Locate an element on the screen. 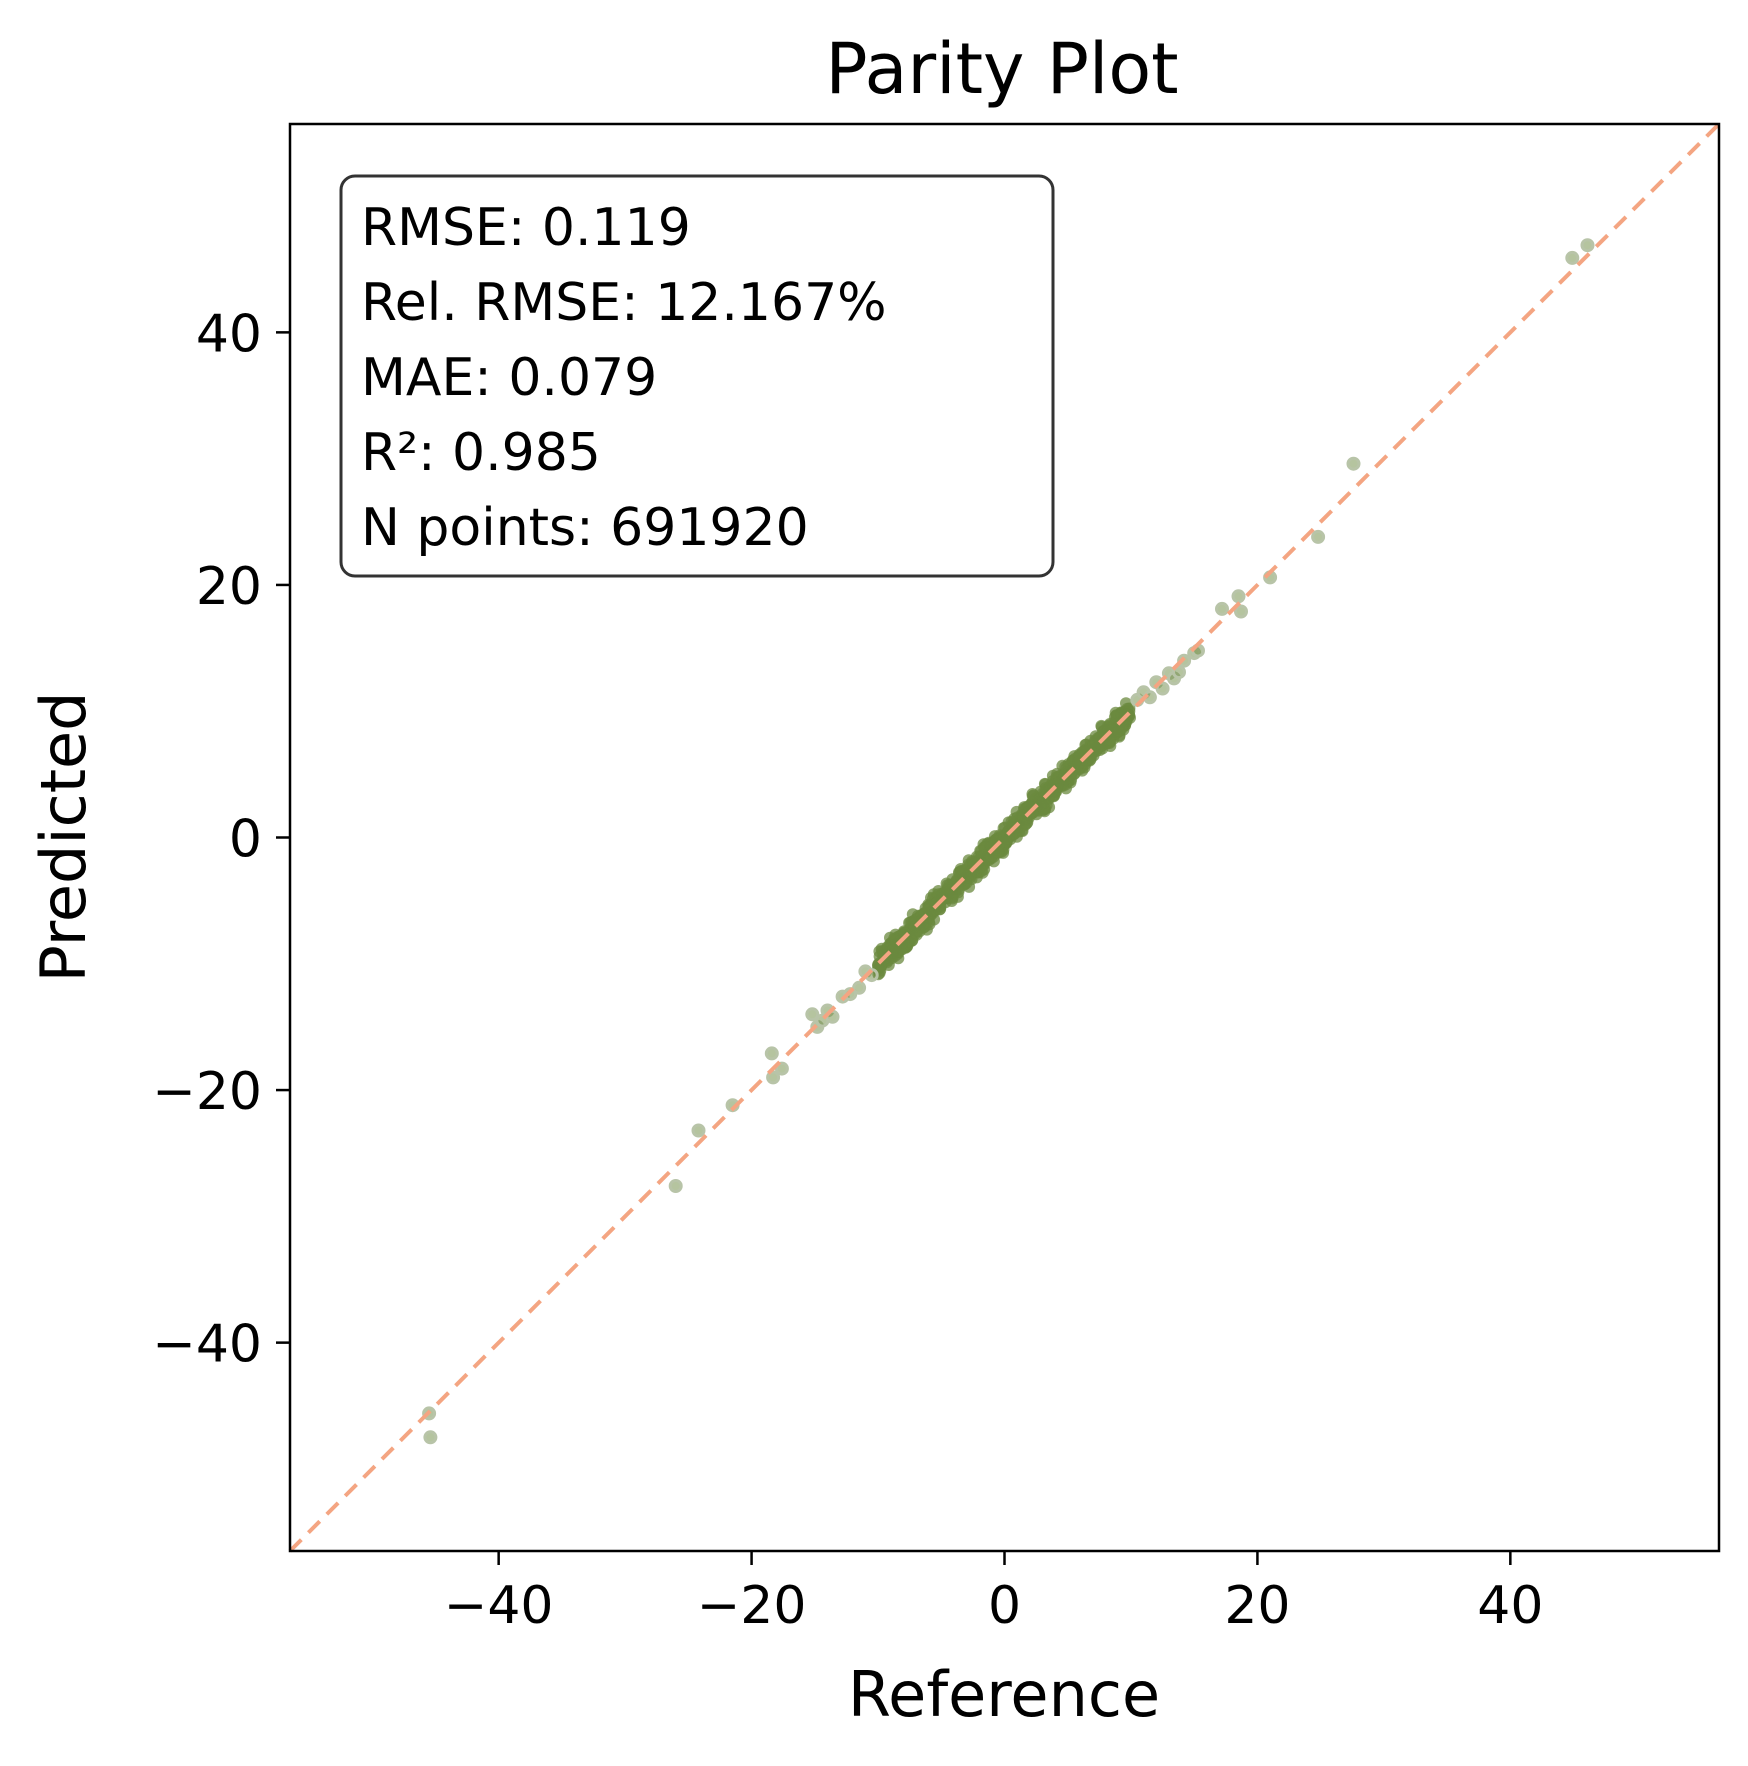 This screenshot has height=1766, width=1748. stat-n-points: N points: 691920 is located at coordinates (585, 528).